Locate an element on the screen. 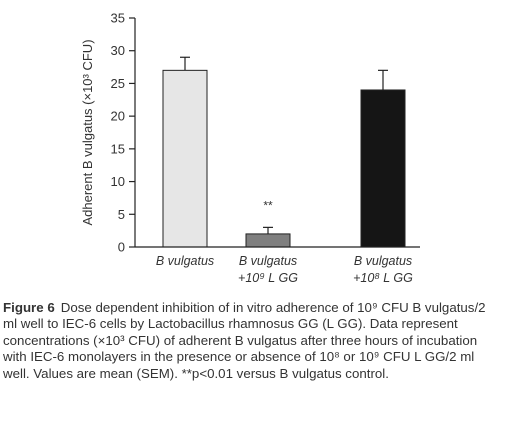 Image resolution: width=508 pixels, height=429 pixels. y-tick-label: 25 is located at coordinates (118, 83).